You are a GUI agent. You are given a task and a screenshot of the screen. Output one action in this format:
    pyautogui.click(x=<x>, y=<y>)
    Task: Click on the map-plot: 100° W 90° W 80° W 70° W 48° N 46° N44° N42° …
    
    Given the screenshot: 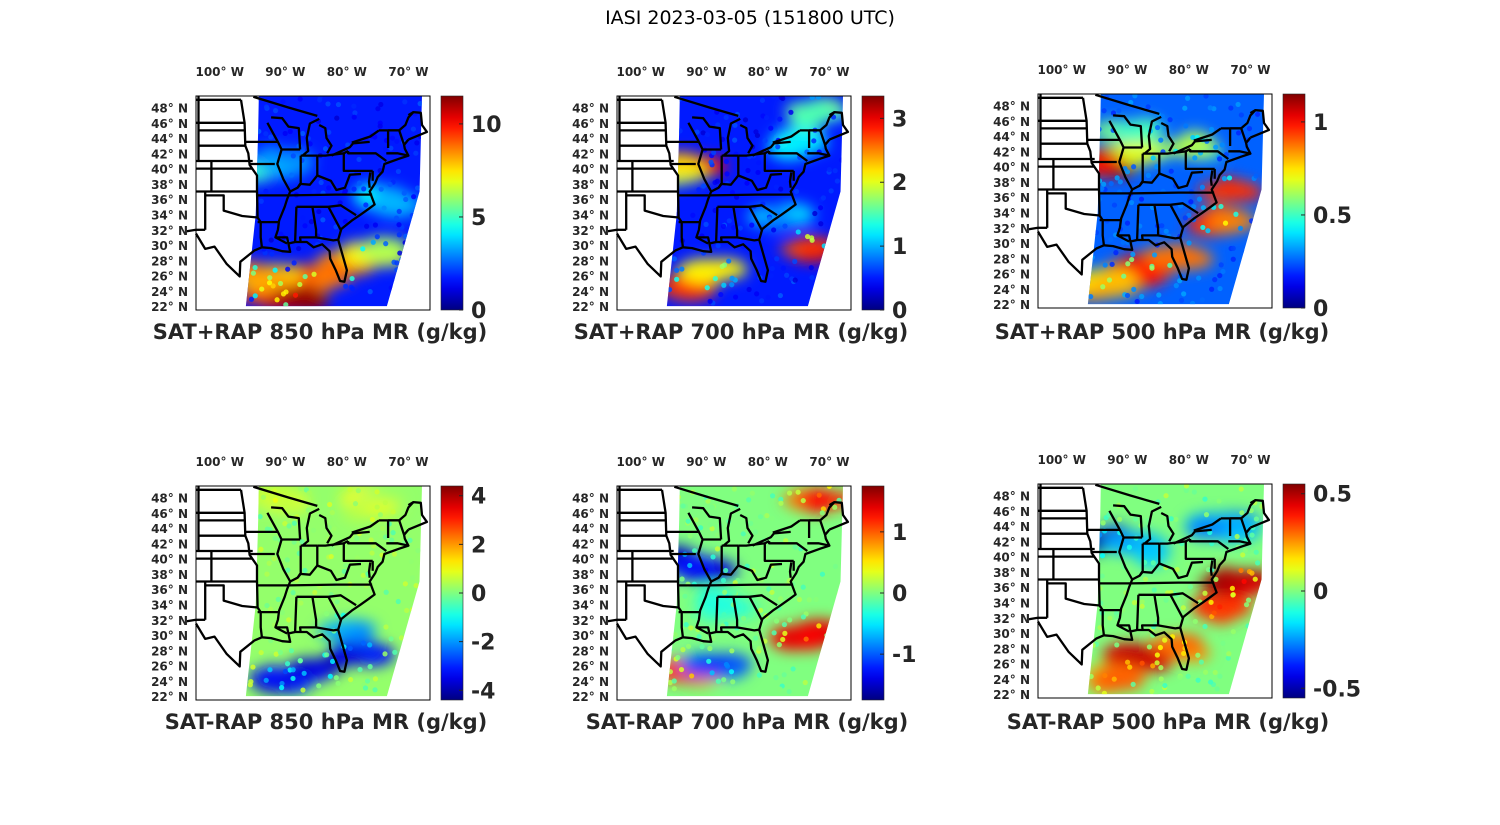 What is the action you would take?
    pyautogui.click(x=1177, y=577)
    